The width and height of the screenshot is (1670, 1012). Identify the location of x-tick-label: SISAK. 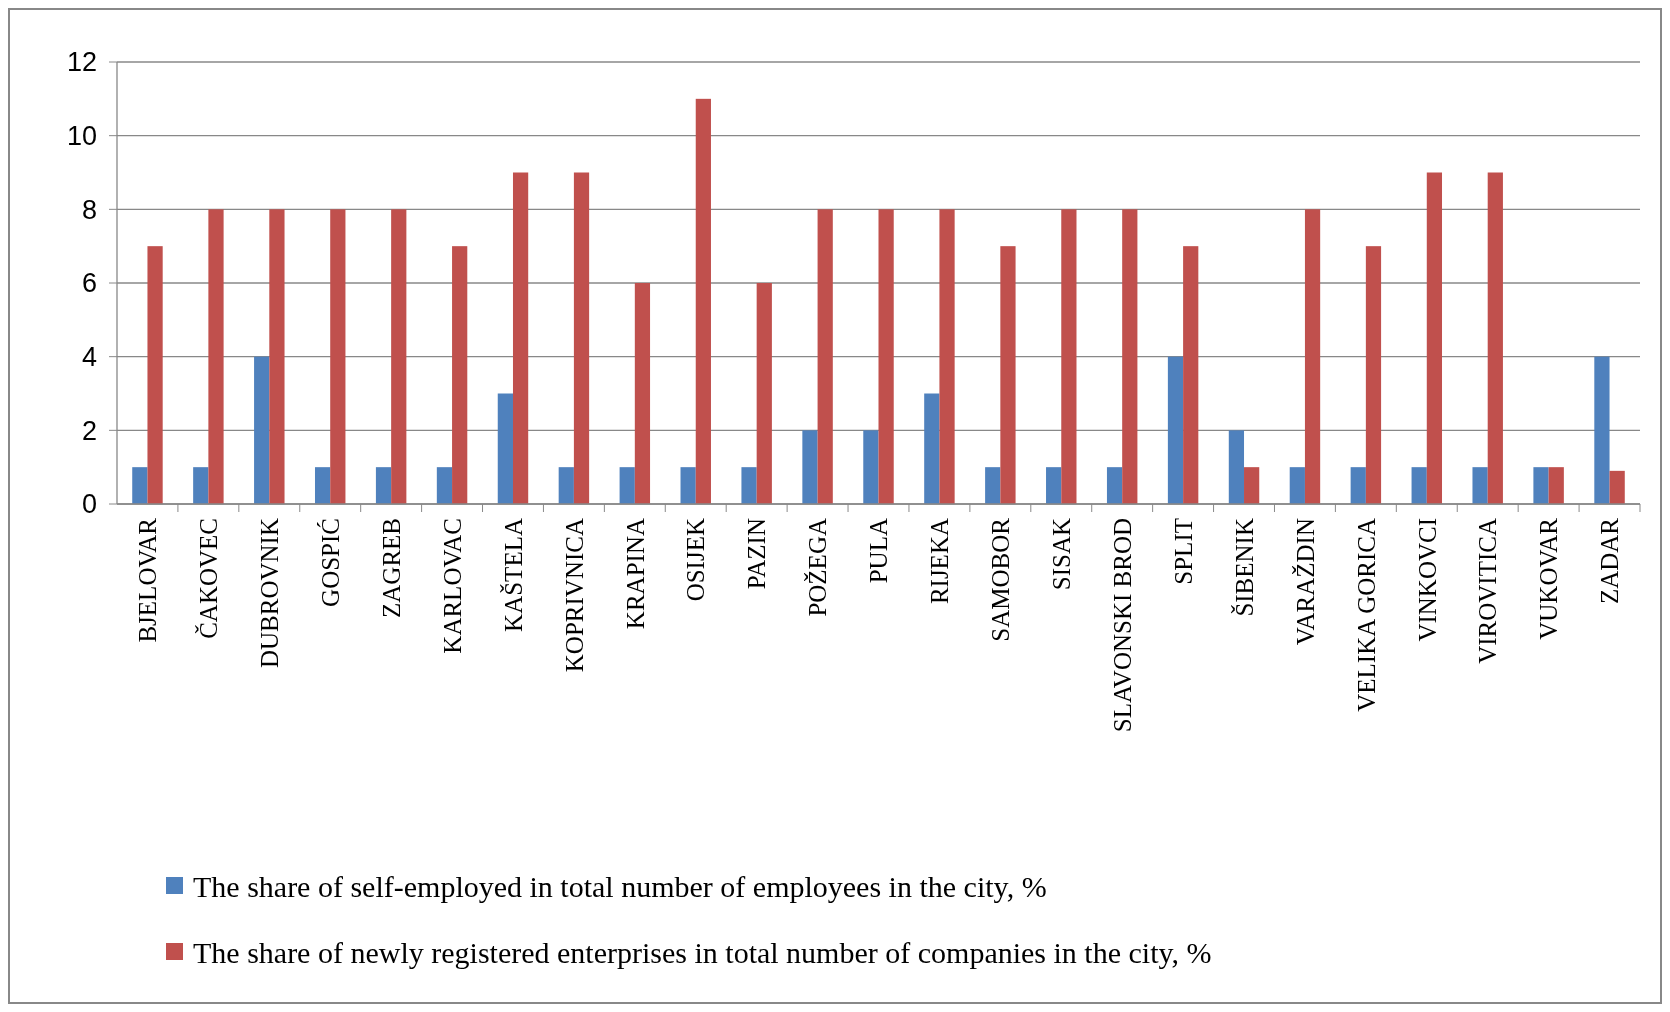
(1062, 554).